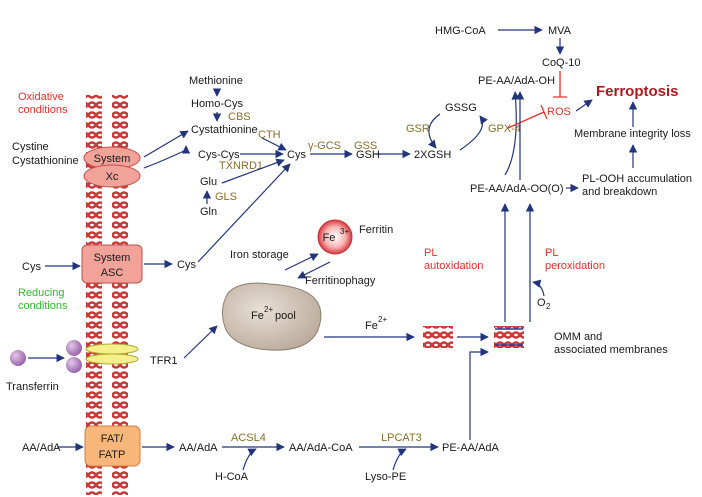 The image size is (702, 497). I want to click on fe3-label: Fe, so click(329, 238).